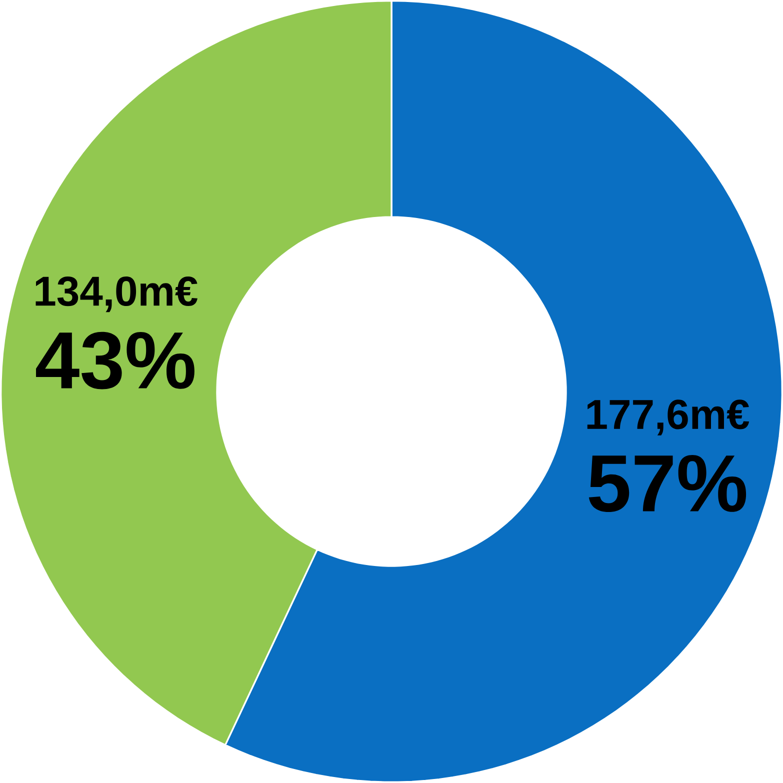 The width and height of the screenshot is (783, 783). What do you see at coordinates (668, 418) in the screenshot?
I see `data-label: 177,6m€` at bounding box center [668, 418].